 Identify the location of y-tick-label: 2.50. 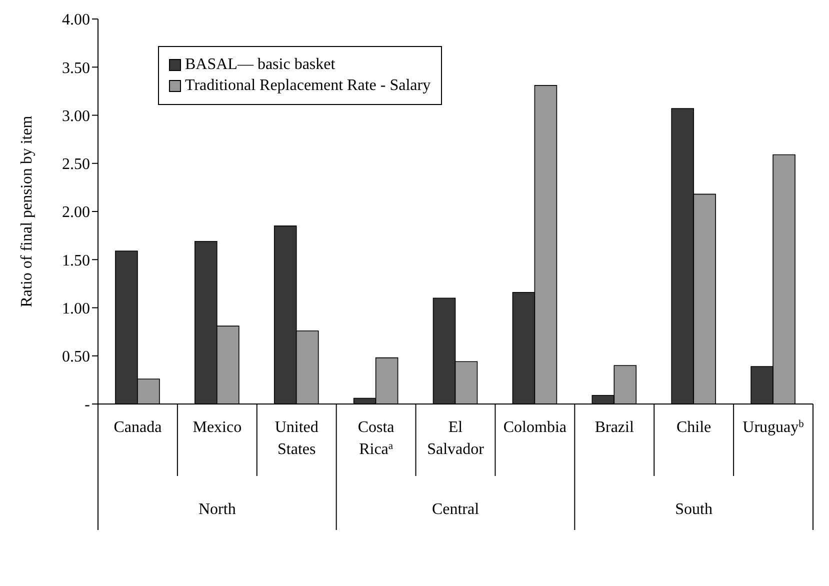
(76, 165).